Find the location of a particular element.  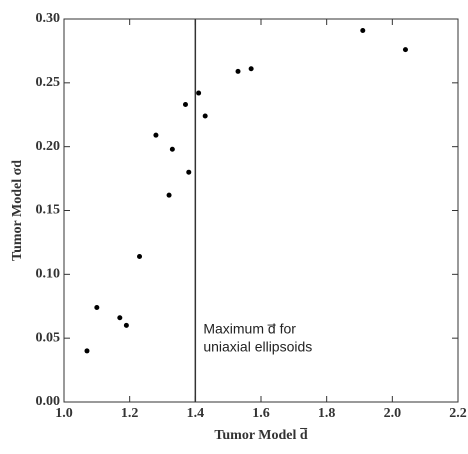

annotation: Maximum d̅ for is located at coordinates (249, 329).